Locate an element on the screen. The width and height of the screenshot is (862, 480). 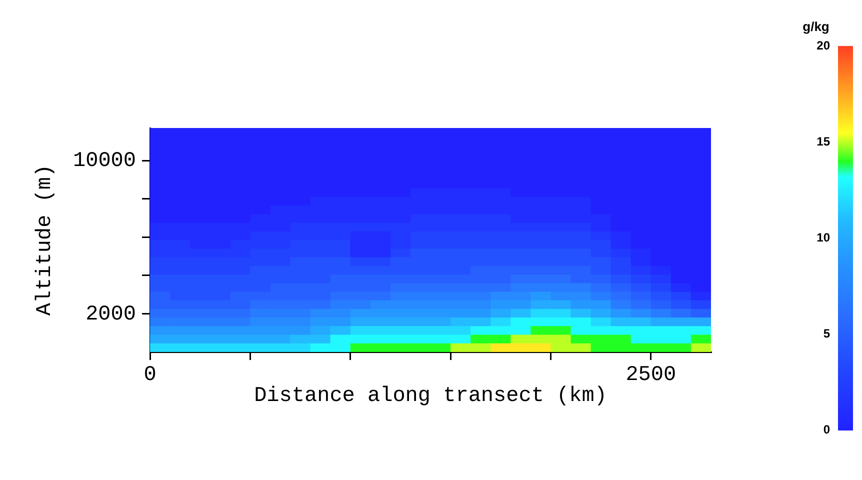
color-bar-title: g/kg is located at coordinates (816, 26).